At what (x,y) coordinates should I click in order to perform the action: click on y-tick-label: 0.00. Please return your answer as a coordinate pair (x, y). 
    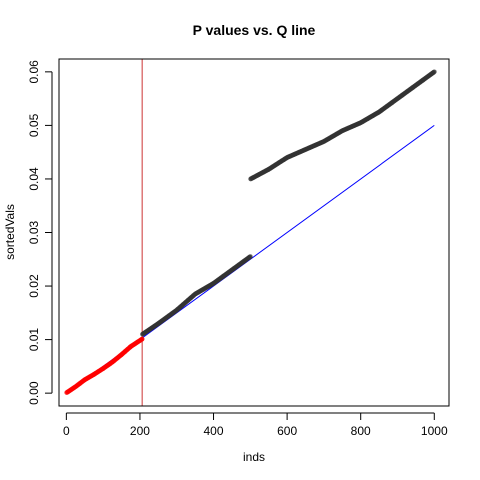
    Looking at the image, I should click on (34, 393).